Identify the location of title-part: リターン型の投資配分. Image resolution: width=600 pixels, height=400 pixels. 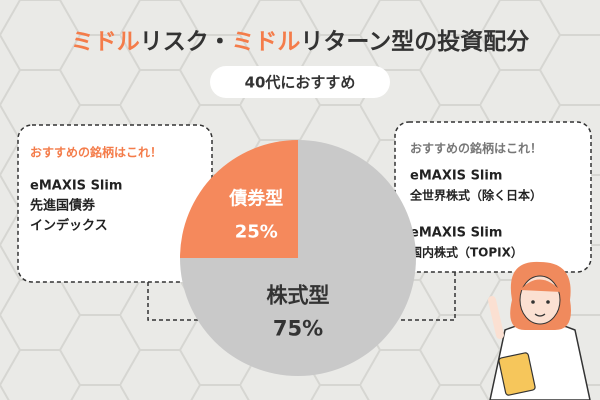
(414, 41).